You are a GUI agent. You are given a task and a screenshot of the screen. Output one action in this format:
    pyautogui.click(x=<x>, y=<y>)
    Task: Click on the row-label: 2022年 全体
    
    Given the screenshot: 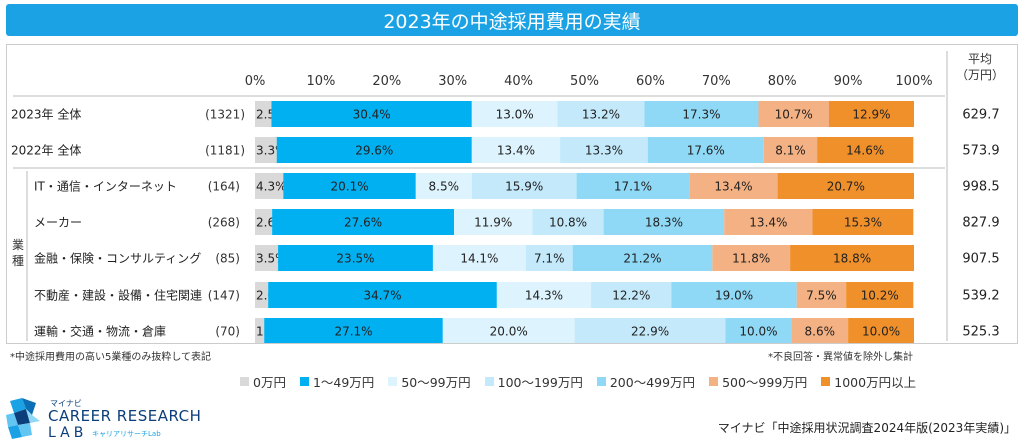 What is the action you would take?
    pyautogui.click(x=46, y=150)
    